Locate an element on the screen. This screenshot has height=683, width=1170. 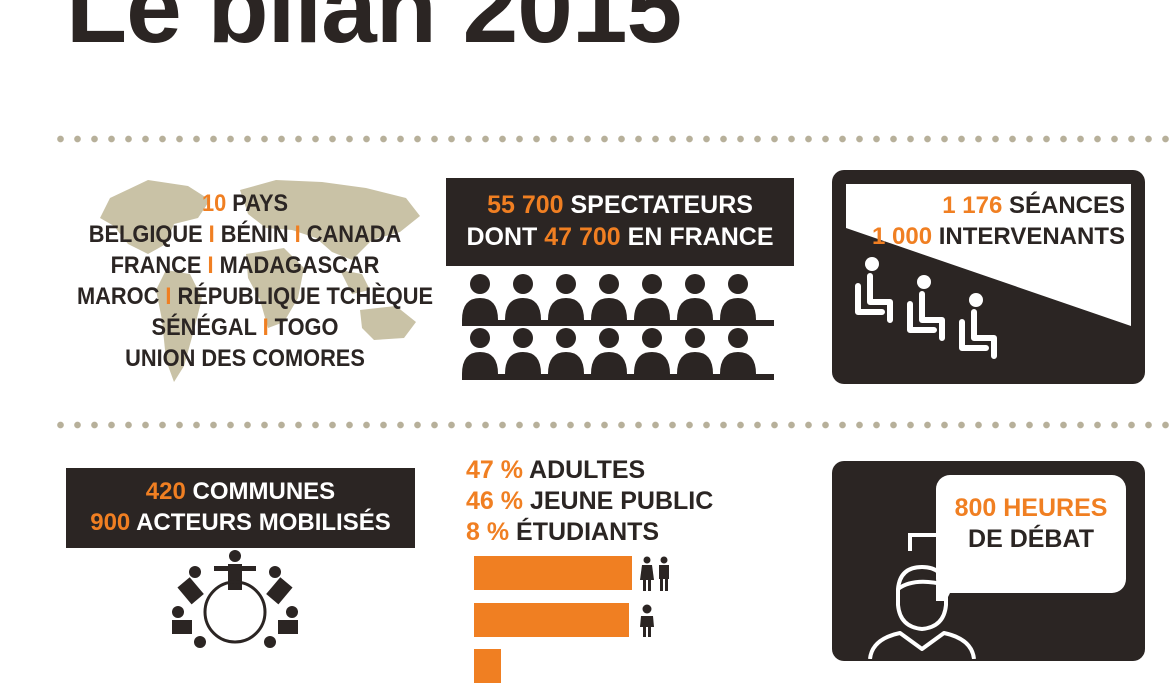
country-name: MAROC is located at coordinates (118, 296).